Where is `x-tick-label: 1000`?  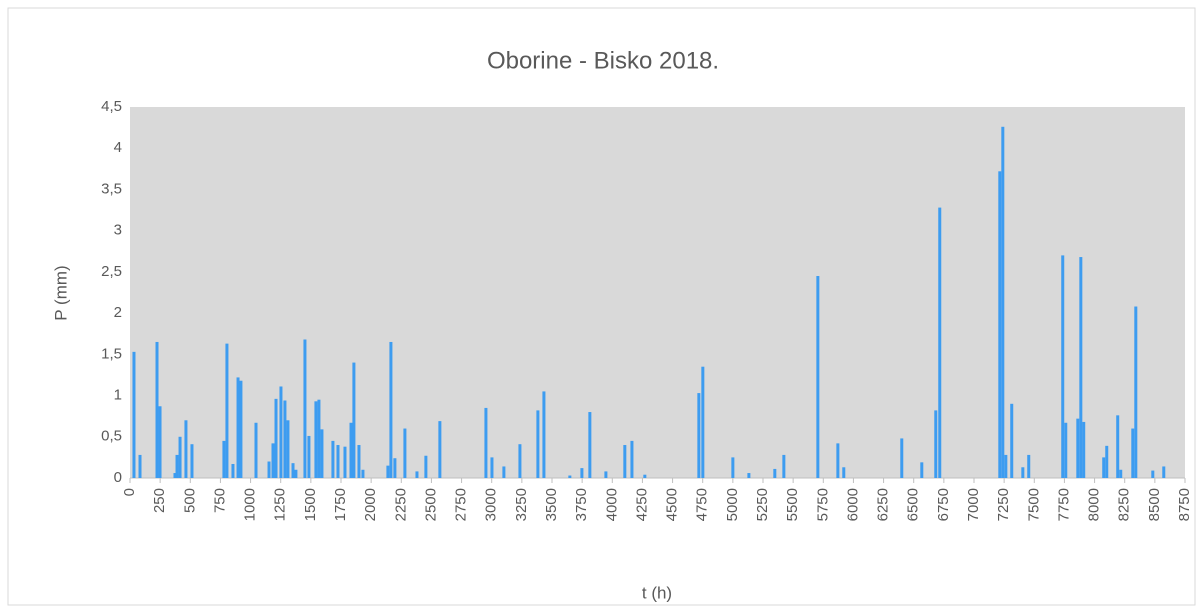
x-tick-label: 1000 is located at coordinates (250, 504).